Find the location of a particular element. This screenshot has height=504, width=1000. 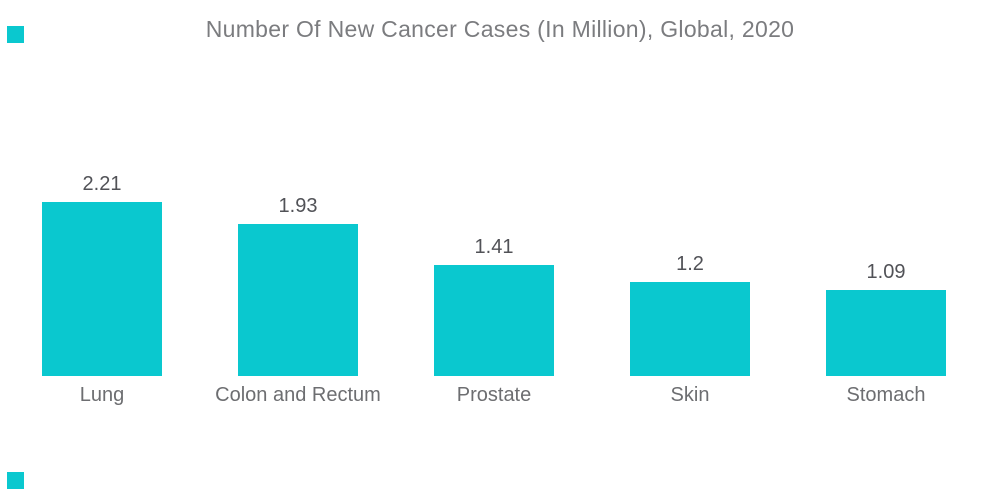

bar-group-stomach: 1.09 Stomach is located at coordinates (886, 202).